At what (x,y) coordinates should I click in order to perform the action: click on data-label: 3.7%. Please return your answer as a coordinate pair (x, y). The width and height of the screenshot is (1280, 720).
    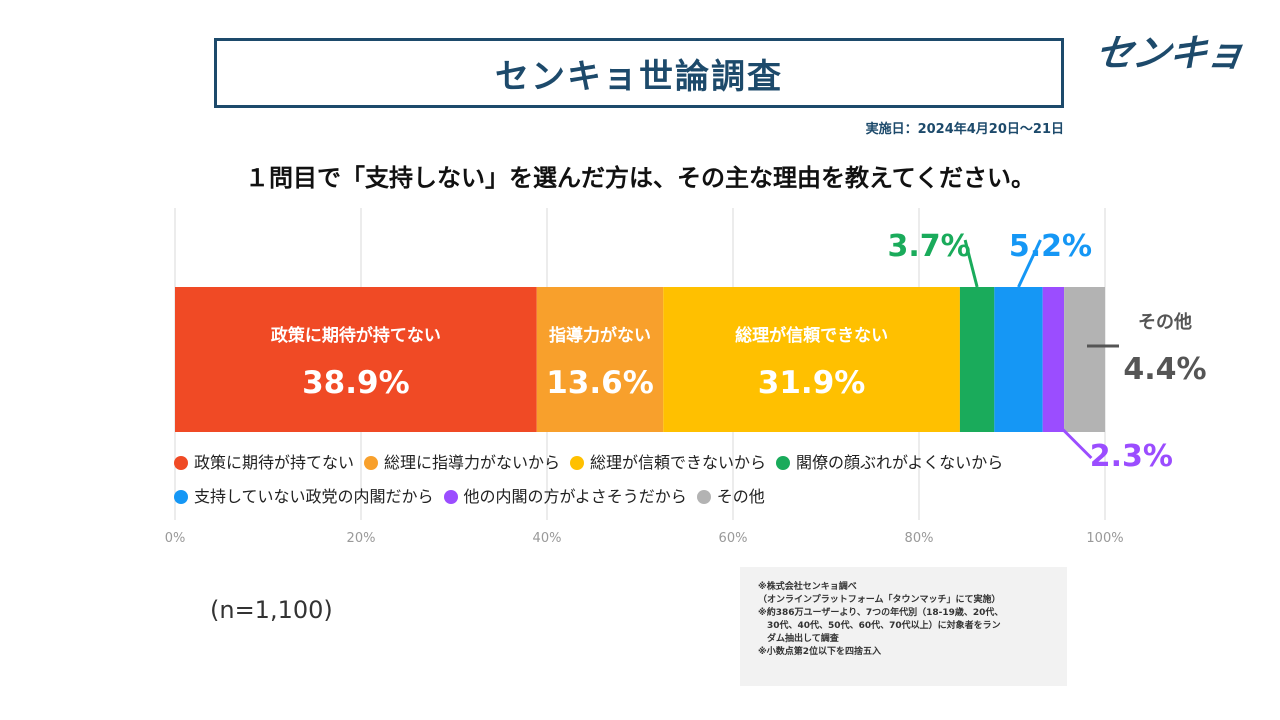
    Looking at the image, I should click on (929, 246).